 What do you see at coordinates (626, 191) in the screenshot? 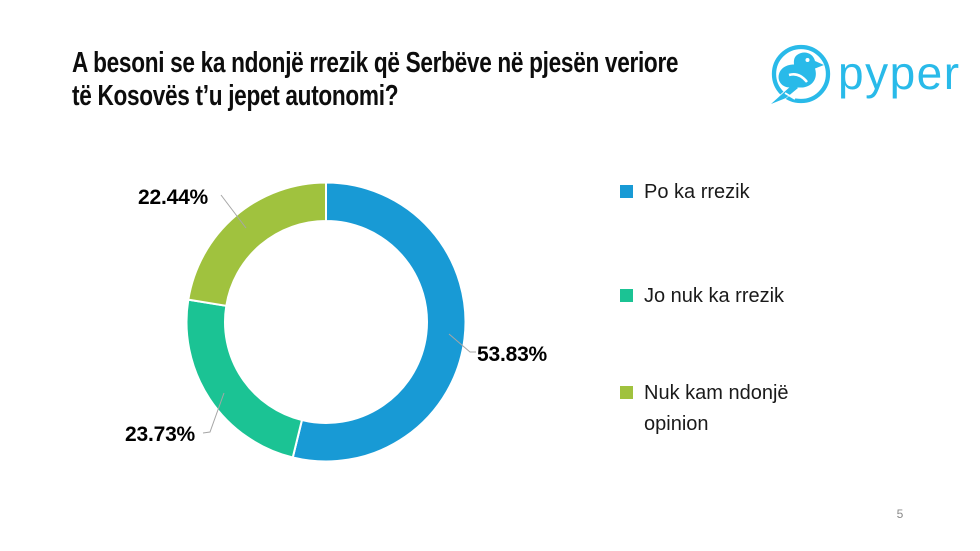
I see `legend-swatch-blue` at bounding box center [626, 191].